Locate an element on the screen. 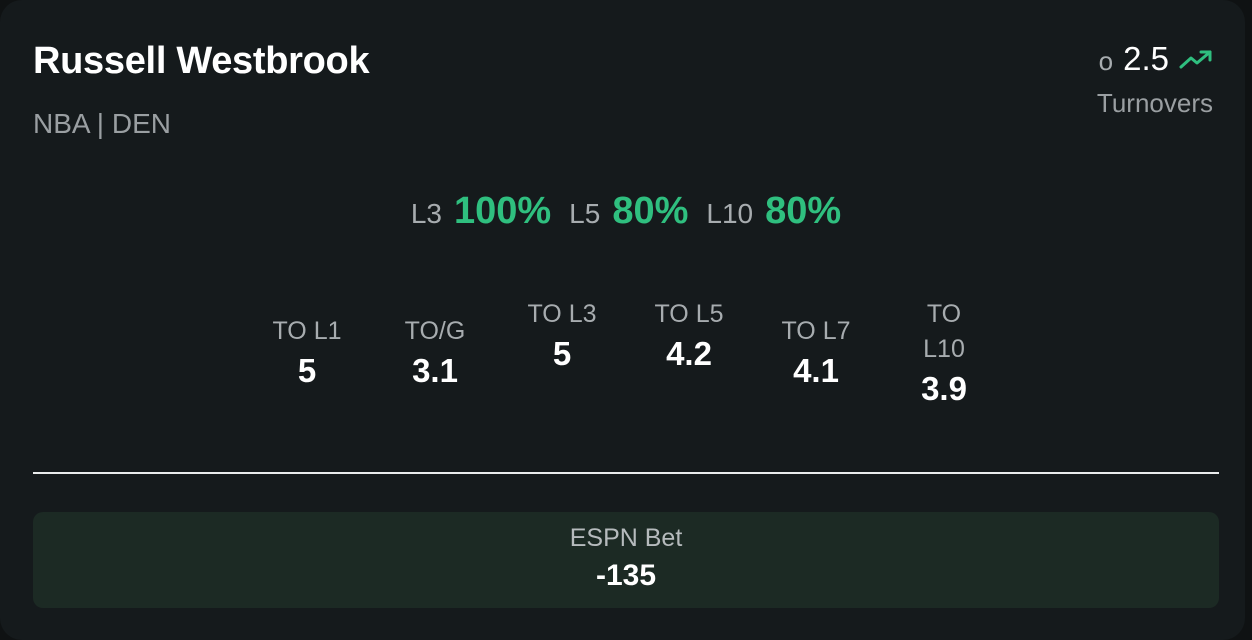 The height and width of the screenshot is (640, 1252). market-label: Turnovers is located at coordinates (1154, 103).